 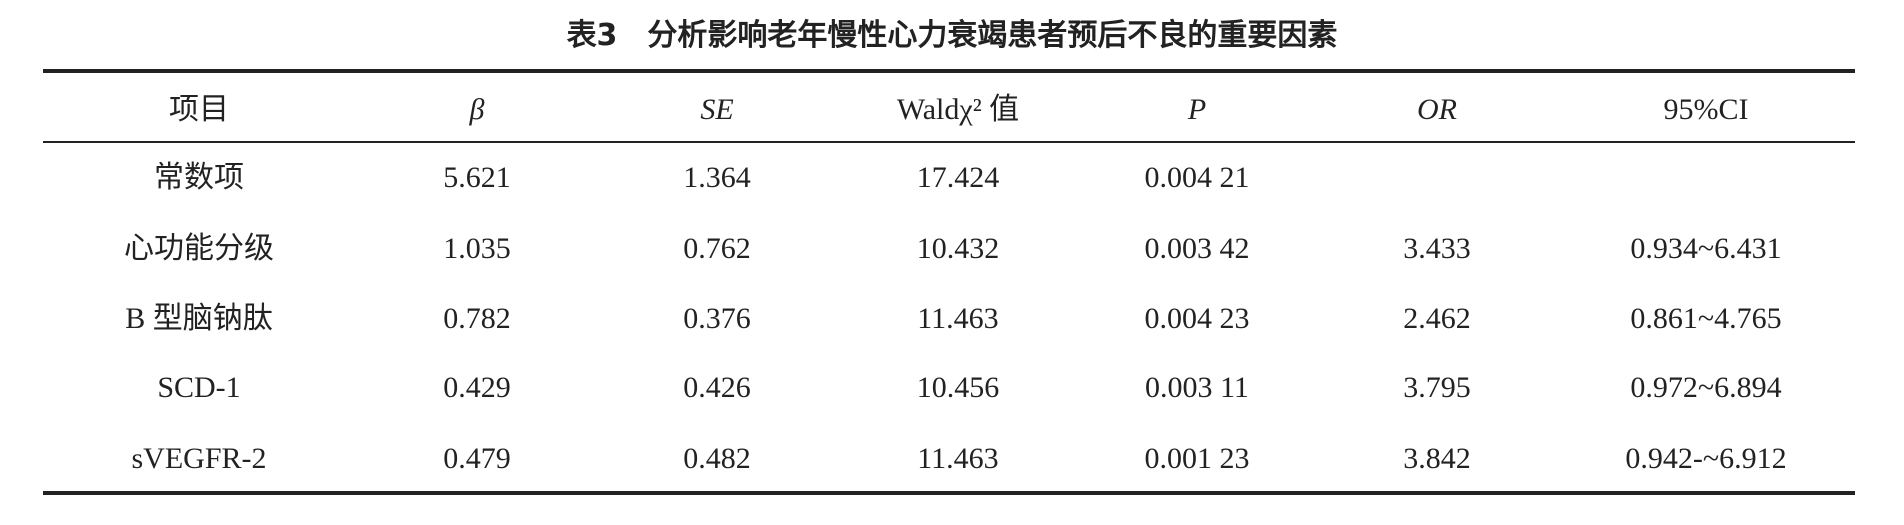 What do you see at coordinates (1437, 458) in the screenshot?
I see `table-cell: 3.842` at bounding box center [1437, 458].